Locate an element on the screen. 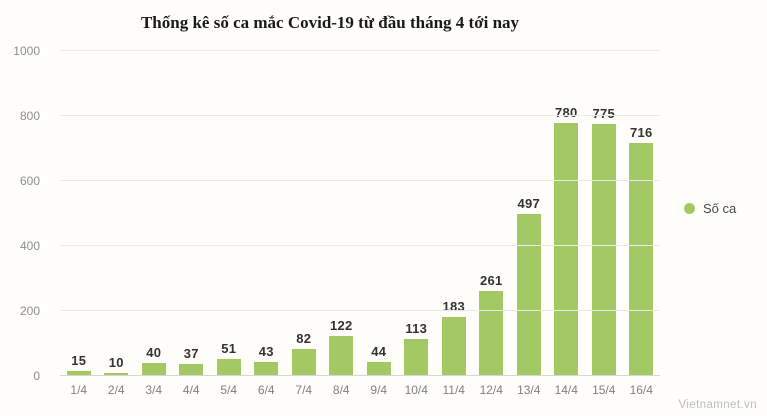 Image resolution: width=767 pixels, height=416 pixels. y-tick-label-200: 200 is located at coordinates (29, 311).